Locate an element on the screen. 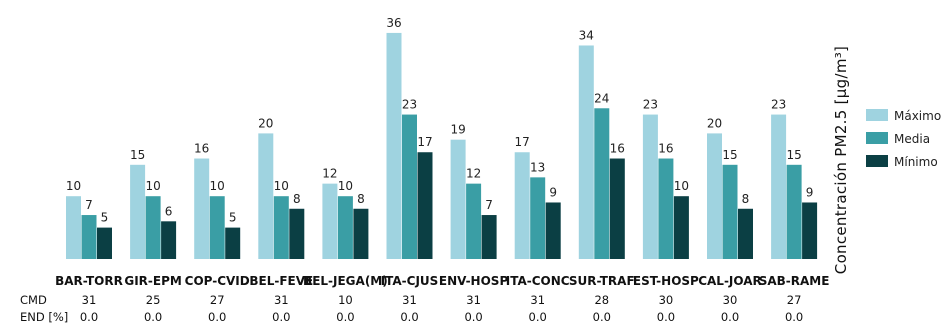  bar-minimo-bel-feve is located at coordinates (297, 233).